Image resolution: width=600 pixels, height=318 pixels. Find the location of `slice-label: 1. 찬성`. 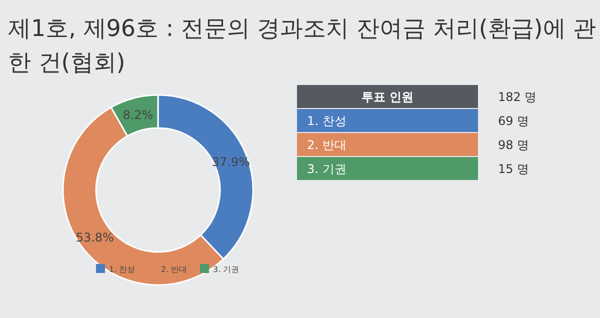

slice-label: 1. 찬성 is located at coordinates (326, 121).